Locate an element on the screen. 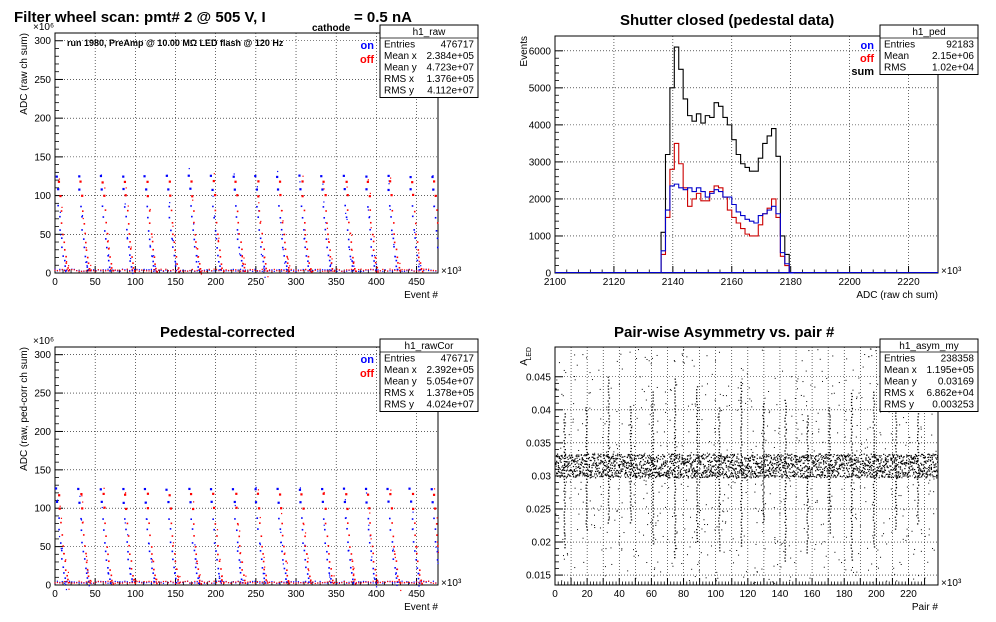 The image size is (996, 622). x-tick-label: 100 is located at coordinates (715, 594).